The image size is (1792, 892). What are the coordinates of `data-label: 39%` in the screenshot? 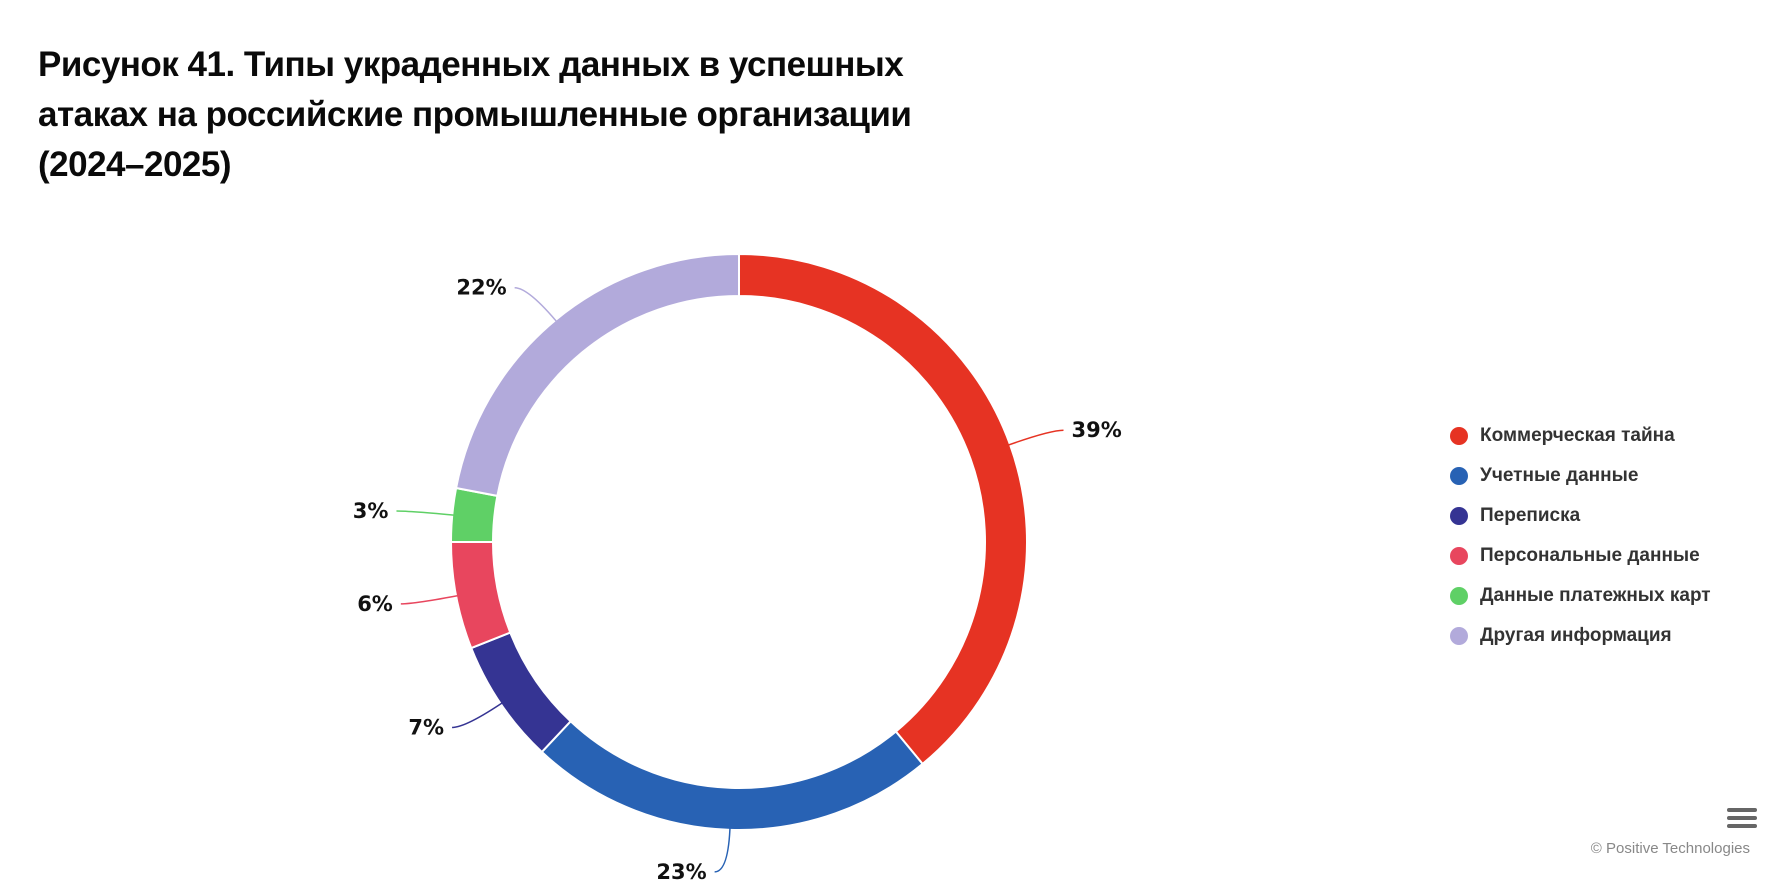 It's located at (1096, 430).